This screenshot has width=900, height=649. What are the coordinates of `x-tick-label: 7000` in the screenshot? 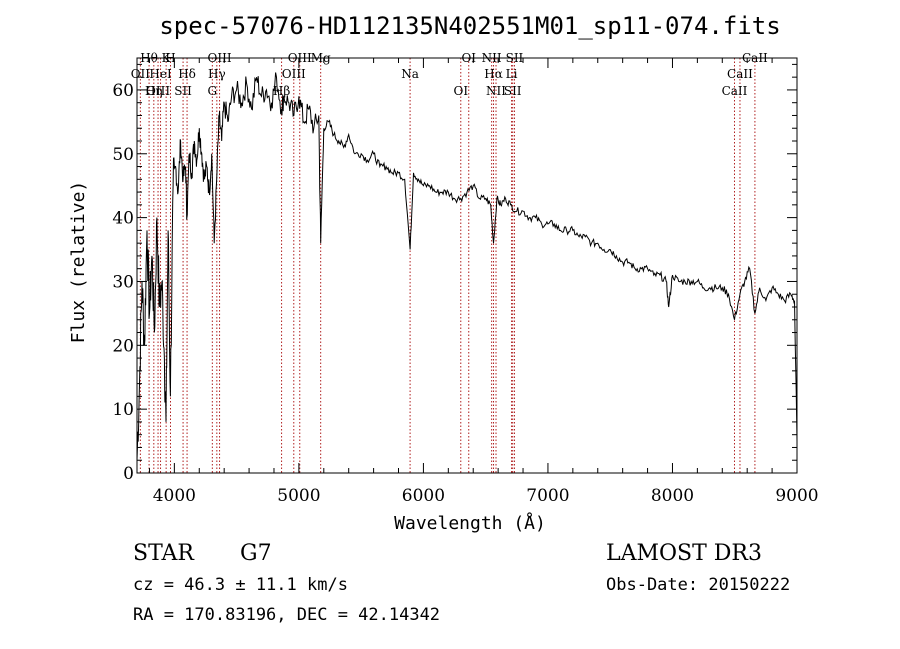 It's located at (547, 496).